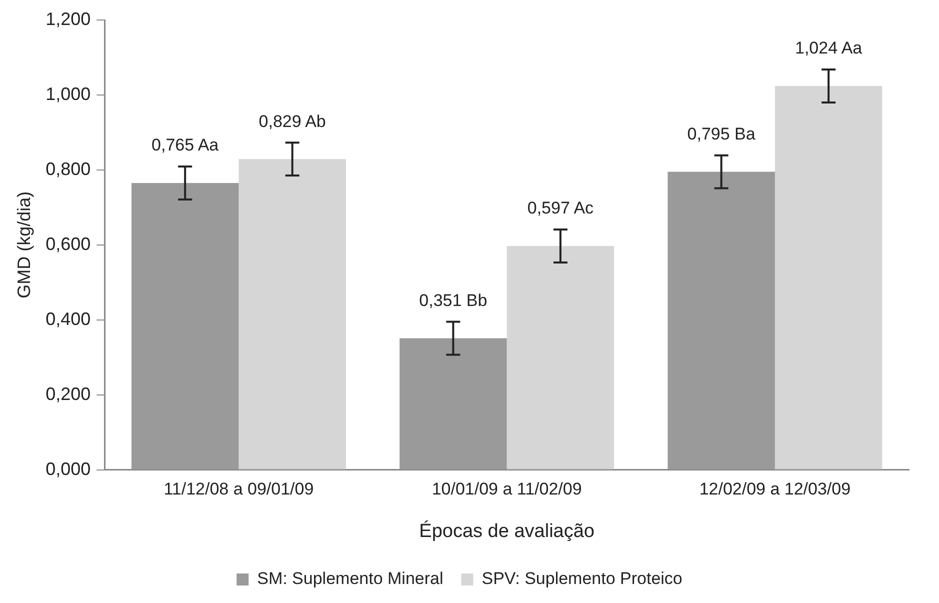  Describe the element at coordinates (186, 145) in the screenshot. I see `data-label: 0,765 Aa` at that location.